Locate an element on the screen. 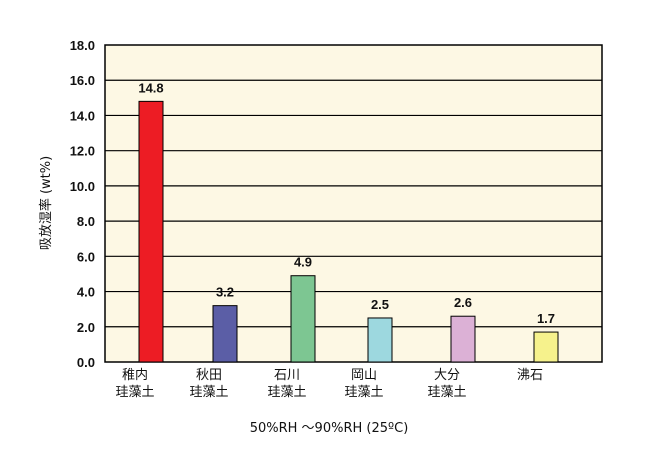 The image size is (669, 471). y-tick-label: 14.0 is located at coordinates (82, 115).